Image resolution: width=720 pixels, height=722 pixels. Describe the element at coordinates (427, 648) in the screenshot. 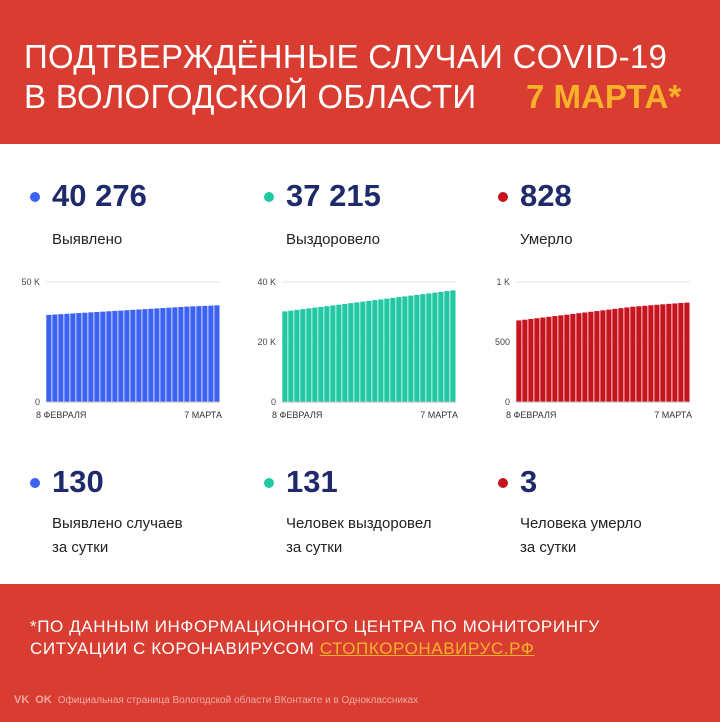

I see `source-link: СТОПКОРОНАВИРУС.РФ` at that location.